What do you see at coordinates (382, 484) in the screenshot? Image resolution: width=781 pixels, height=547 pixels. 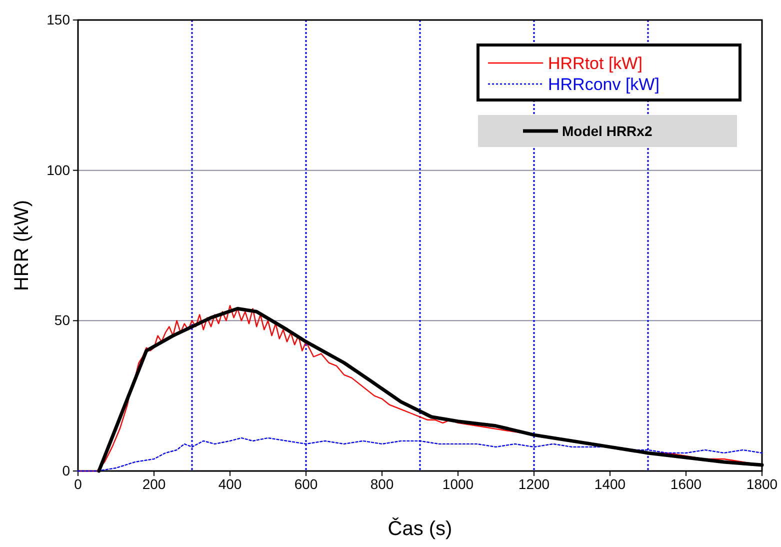 I see `x-tick-label: 800` at bounding box center [382, 484].